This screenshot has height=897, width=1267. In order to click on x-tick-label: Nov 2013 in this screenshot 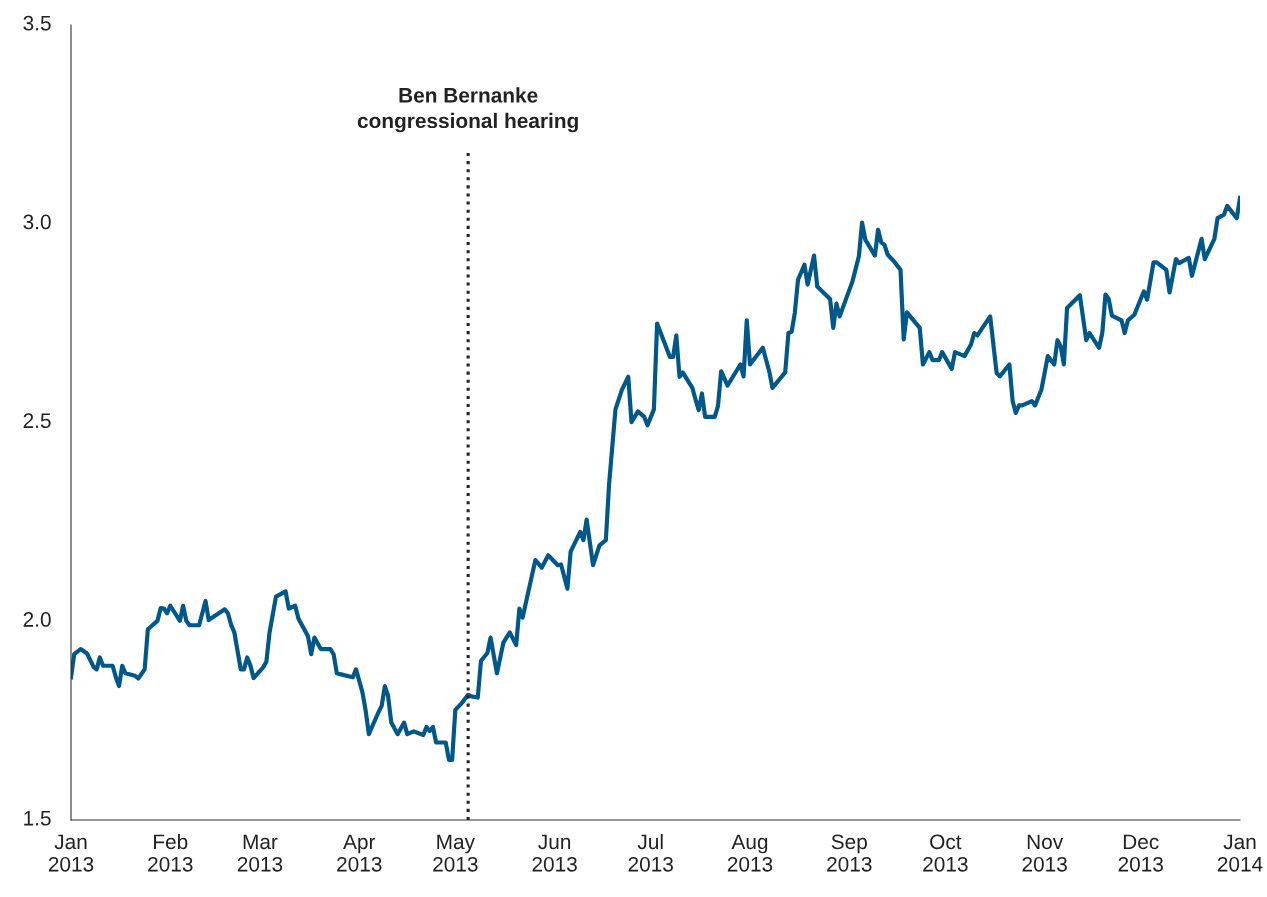, I will do `click(1044, 853)`.